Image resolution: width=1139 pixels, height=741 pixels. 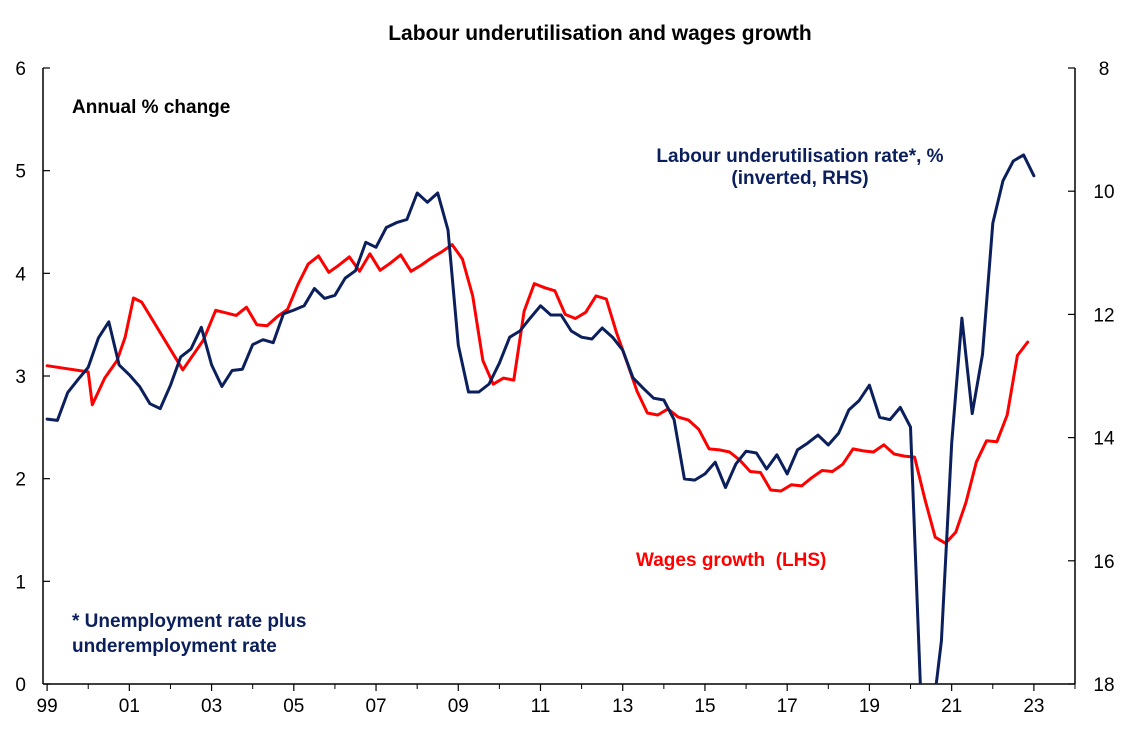 What do you see at coordinates (20, 377) in the screenshot?
I see `y-left-tick-label: 3` at bounding box center [20, 377].